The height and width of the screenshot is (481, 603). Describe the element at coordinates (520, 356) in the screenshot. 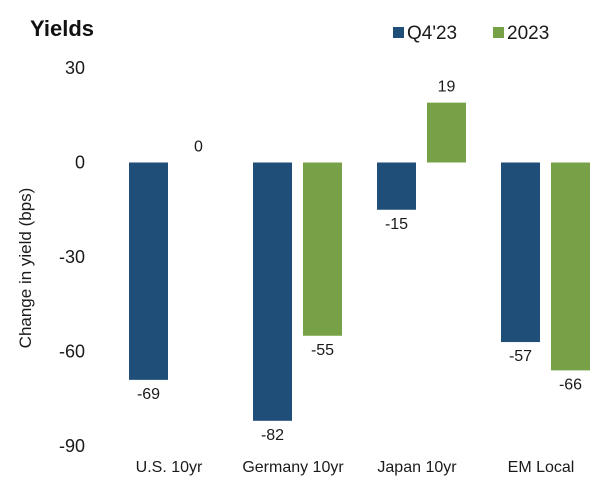

I see `data-label: -57` at that location.